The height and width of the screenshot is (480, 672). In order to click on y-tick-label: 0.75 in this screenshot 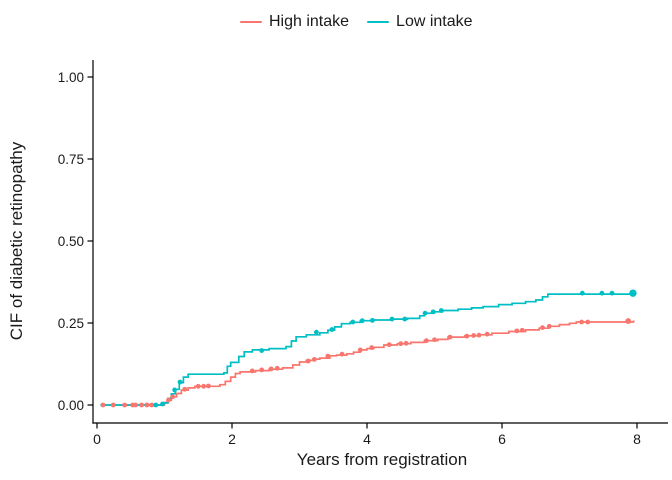, I will do `click(71, 159)`.